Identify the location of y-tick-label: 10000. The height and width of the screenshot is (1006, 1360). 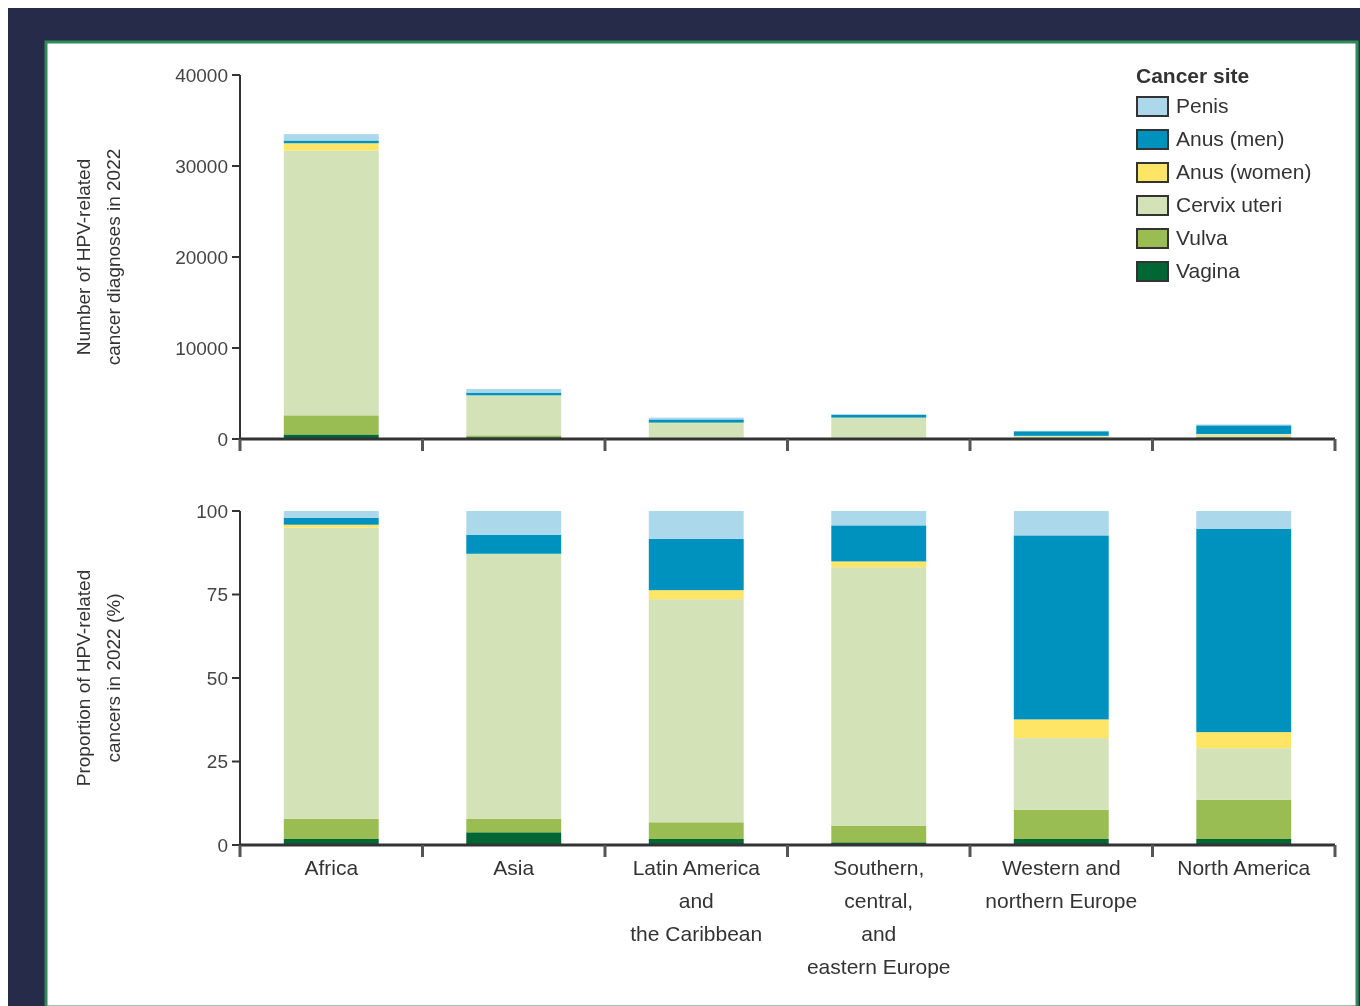
(201, 348).